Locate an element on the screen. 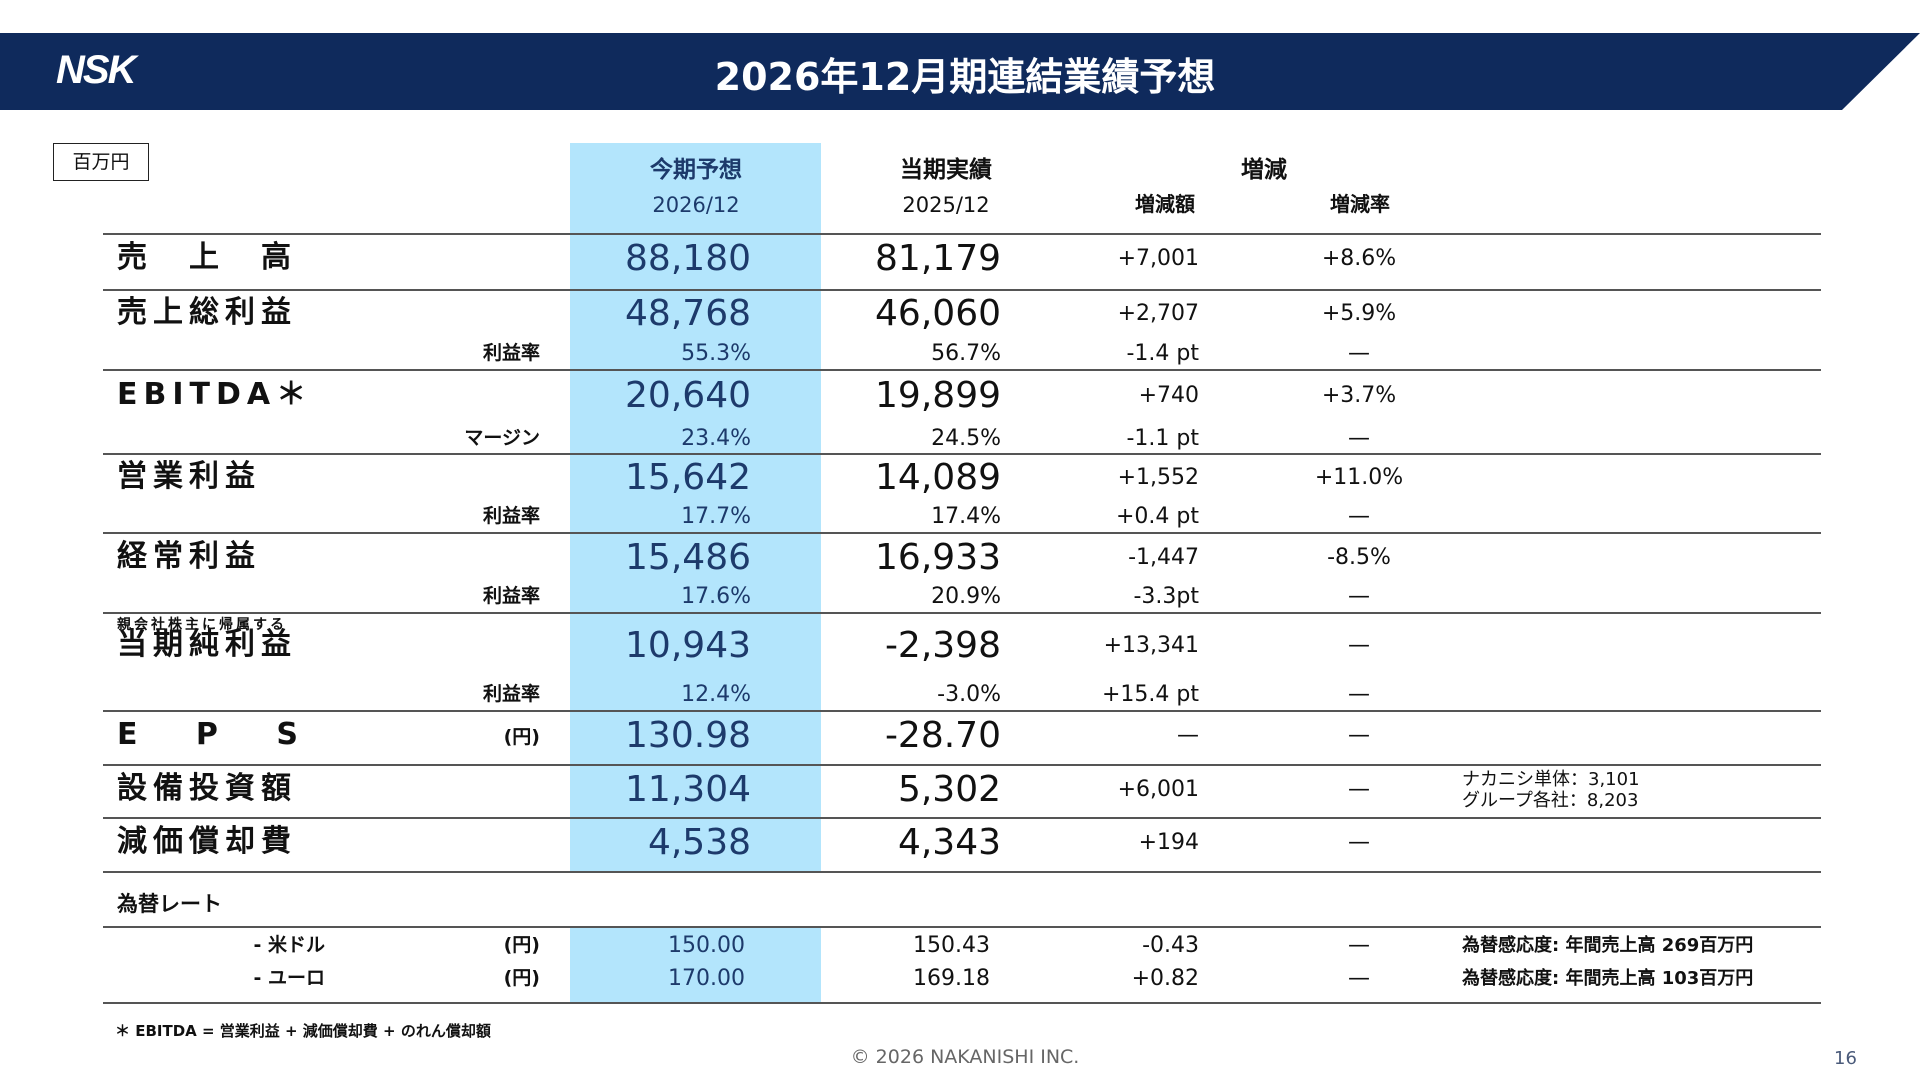  col-forecast: 今期予想 is located at coordinates (696, 170).